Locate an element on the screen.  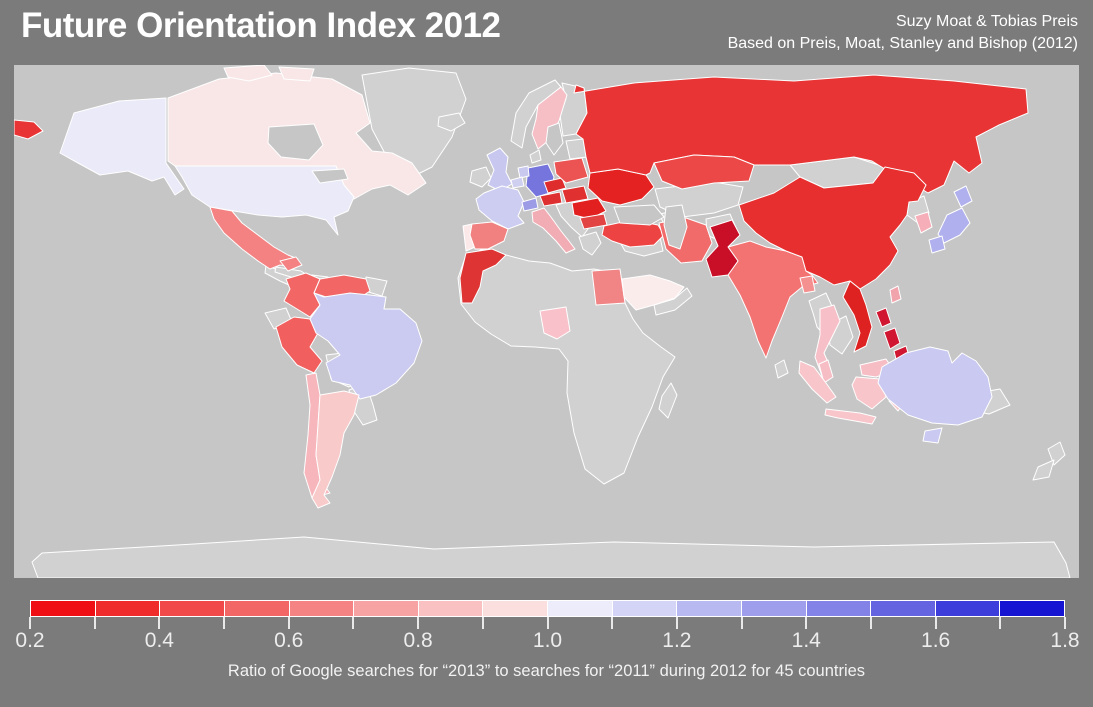
country-australia is located at coordinates (935, 386).